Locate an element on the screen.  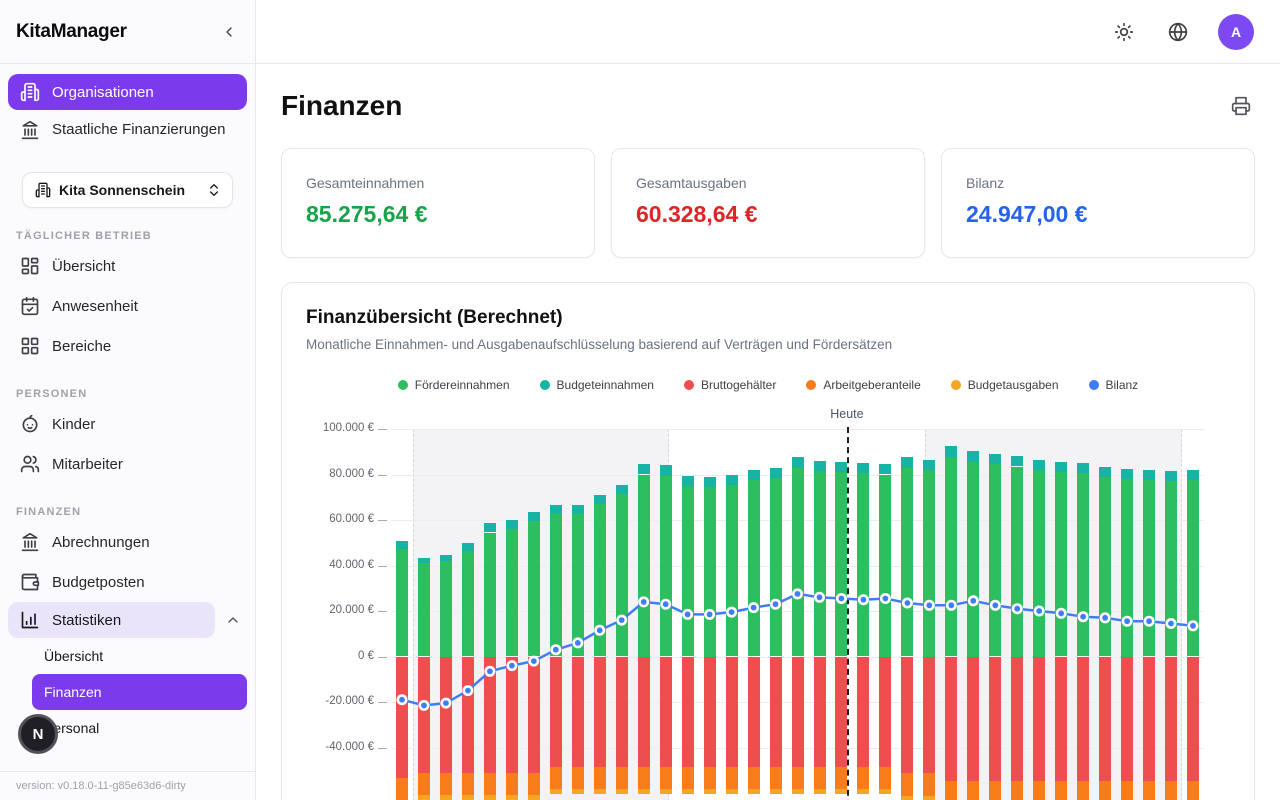
sidebar-collapse-button is located at coordinates (229, 32).